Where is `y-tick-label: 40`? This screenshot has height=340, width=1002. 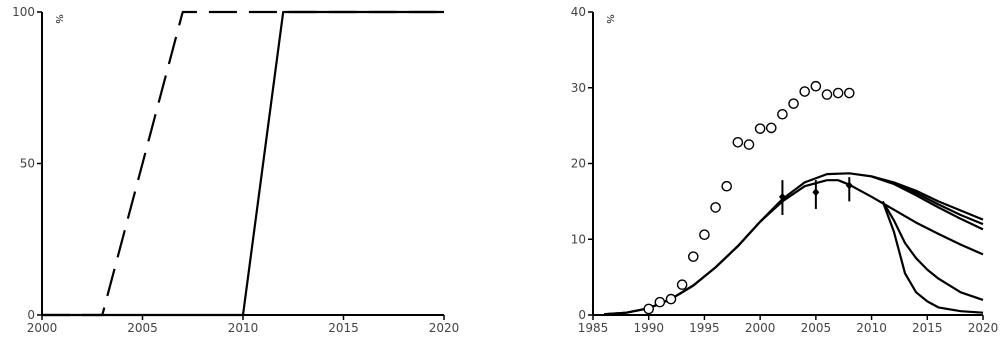 y-tick-label: 40 is located at coordinates (578, 12).